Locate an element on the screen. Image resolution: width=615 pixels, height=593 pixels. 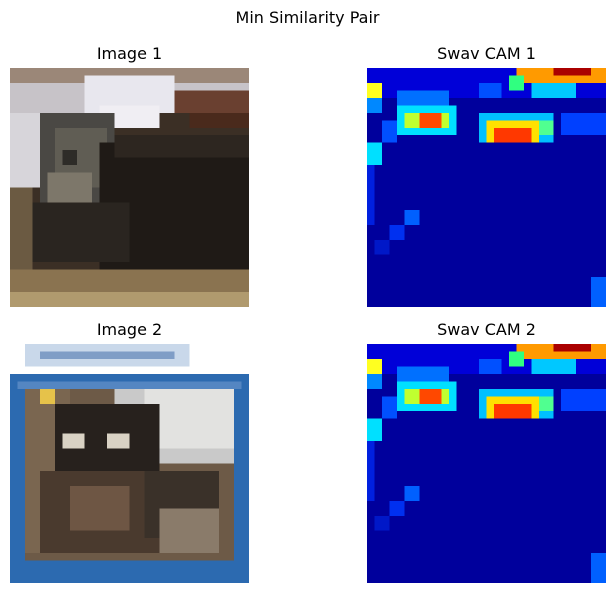
panel-title-image-2: Image 2 is located at coordinates (129, 329).